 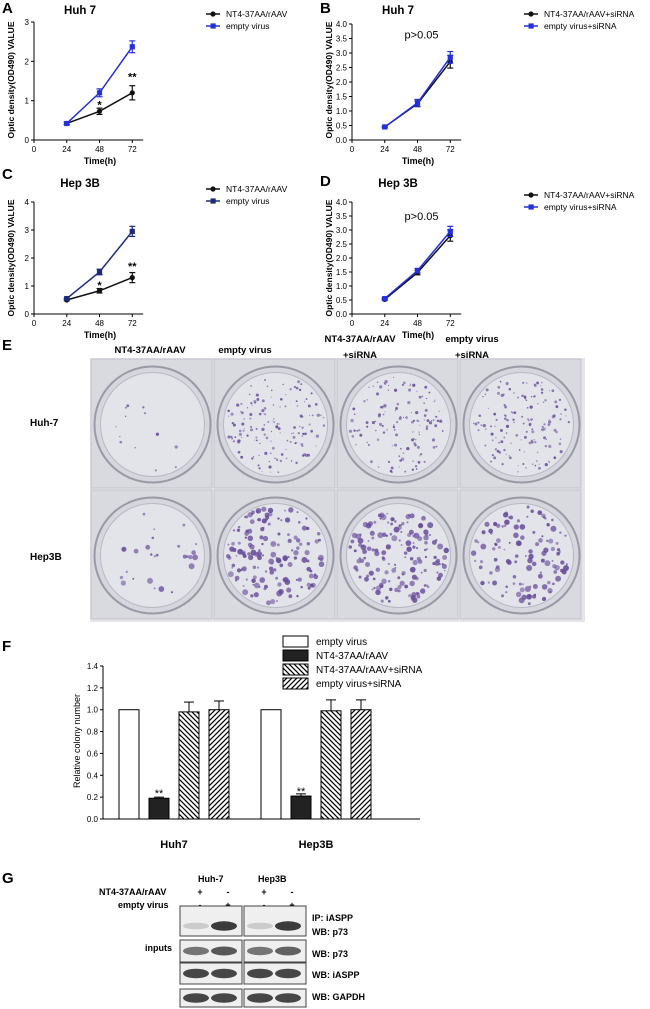 What do you see at coordinates (301, 792) in the screenshot?
I see `significance-label: **` at bounding box center [301, 792].